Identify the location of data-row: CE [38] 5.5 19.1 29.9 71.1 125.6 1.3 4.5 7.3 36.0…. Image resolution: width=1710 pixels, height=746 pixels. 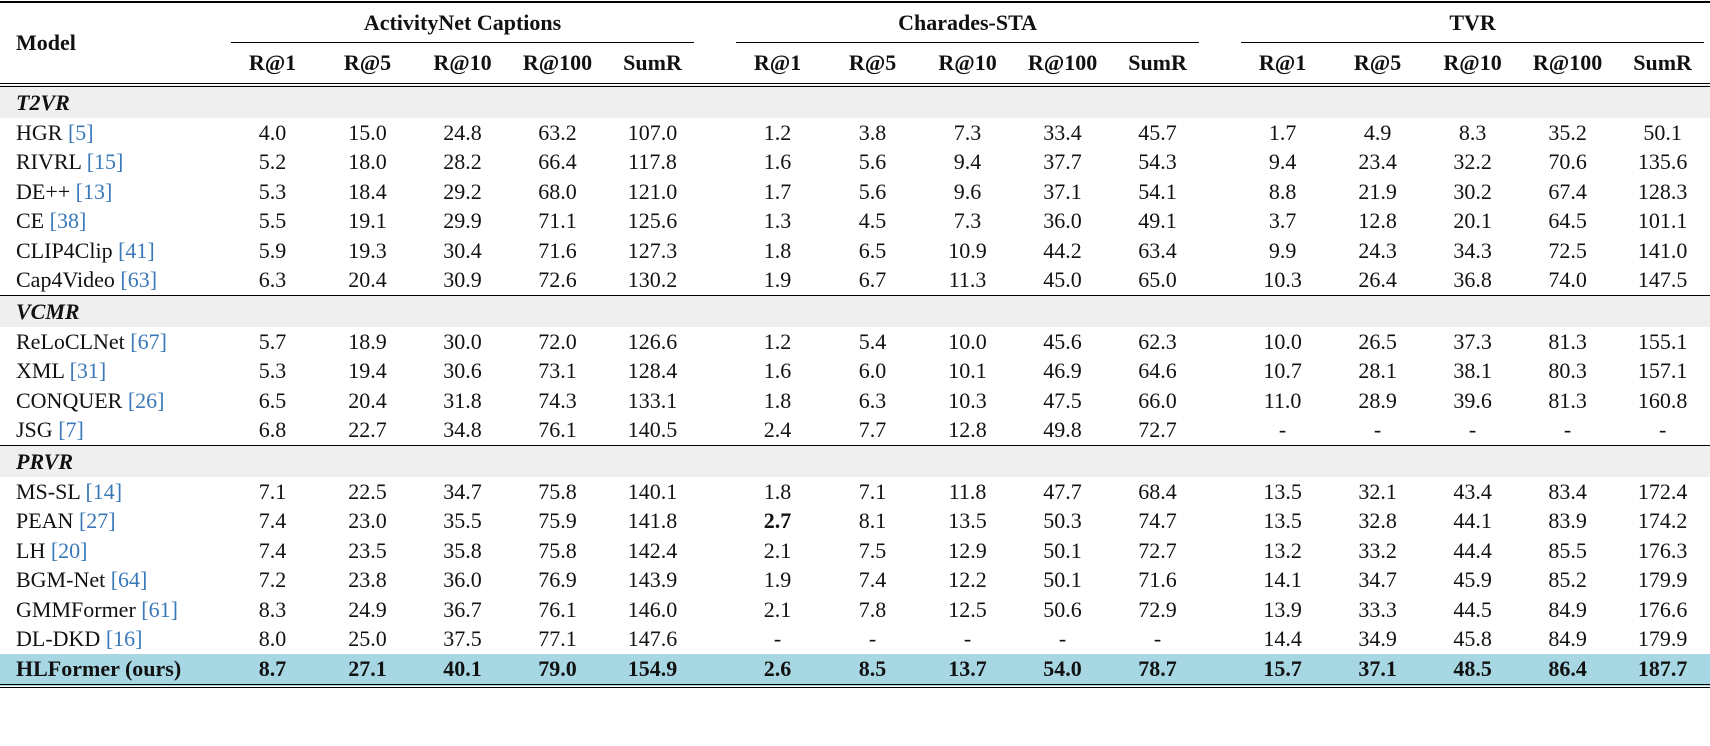
(855, 222).